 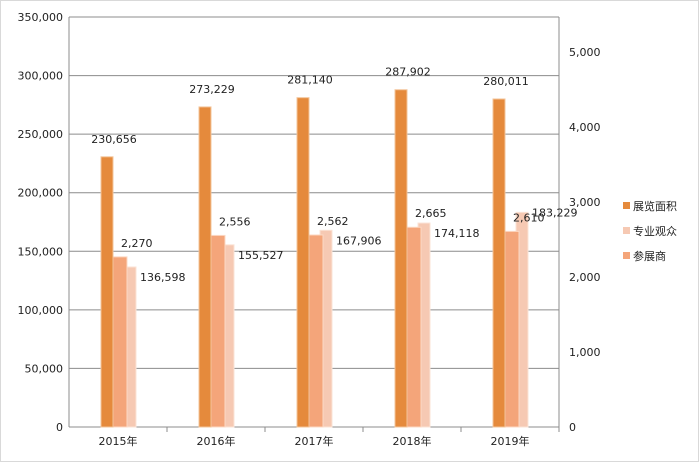 I want to click on data-label: 287,902, so click(x=408, y=72).